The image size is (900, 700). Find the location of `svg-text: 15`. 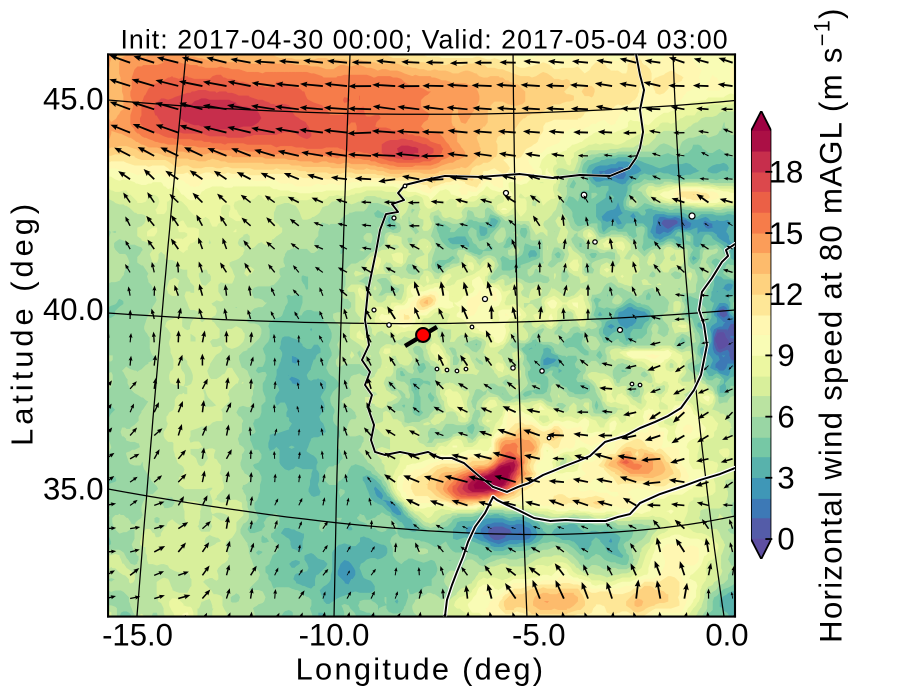

svg-text: 15 is located at coordinates (786, 233).